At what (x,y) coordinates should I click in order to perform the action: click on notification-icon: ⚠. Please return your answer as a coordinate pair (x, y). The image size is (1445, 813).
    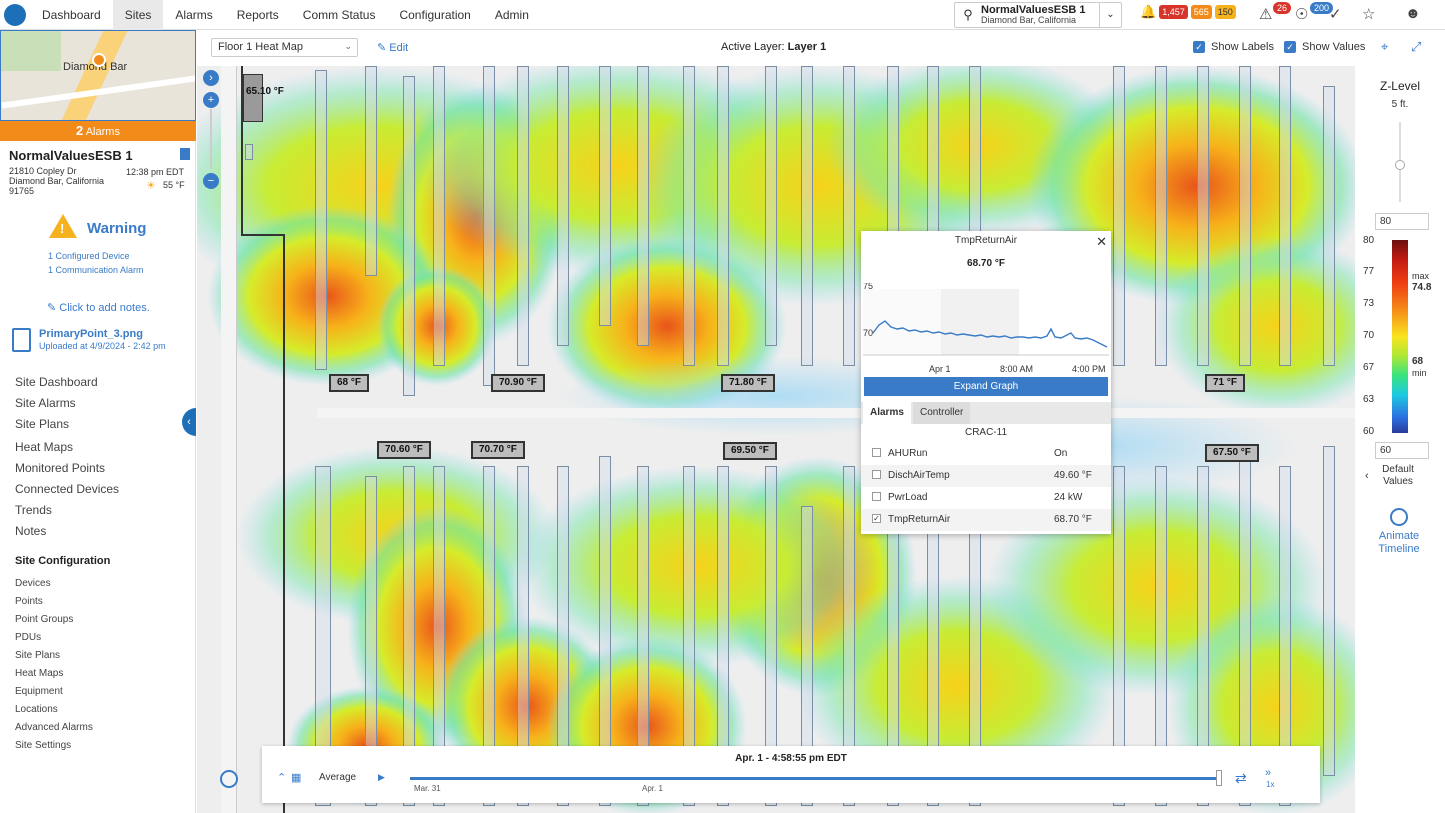
    Looking at the image, I should click on (1266, 14).